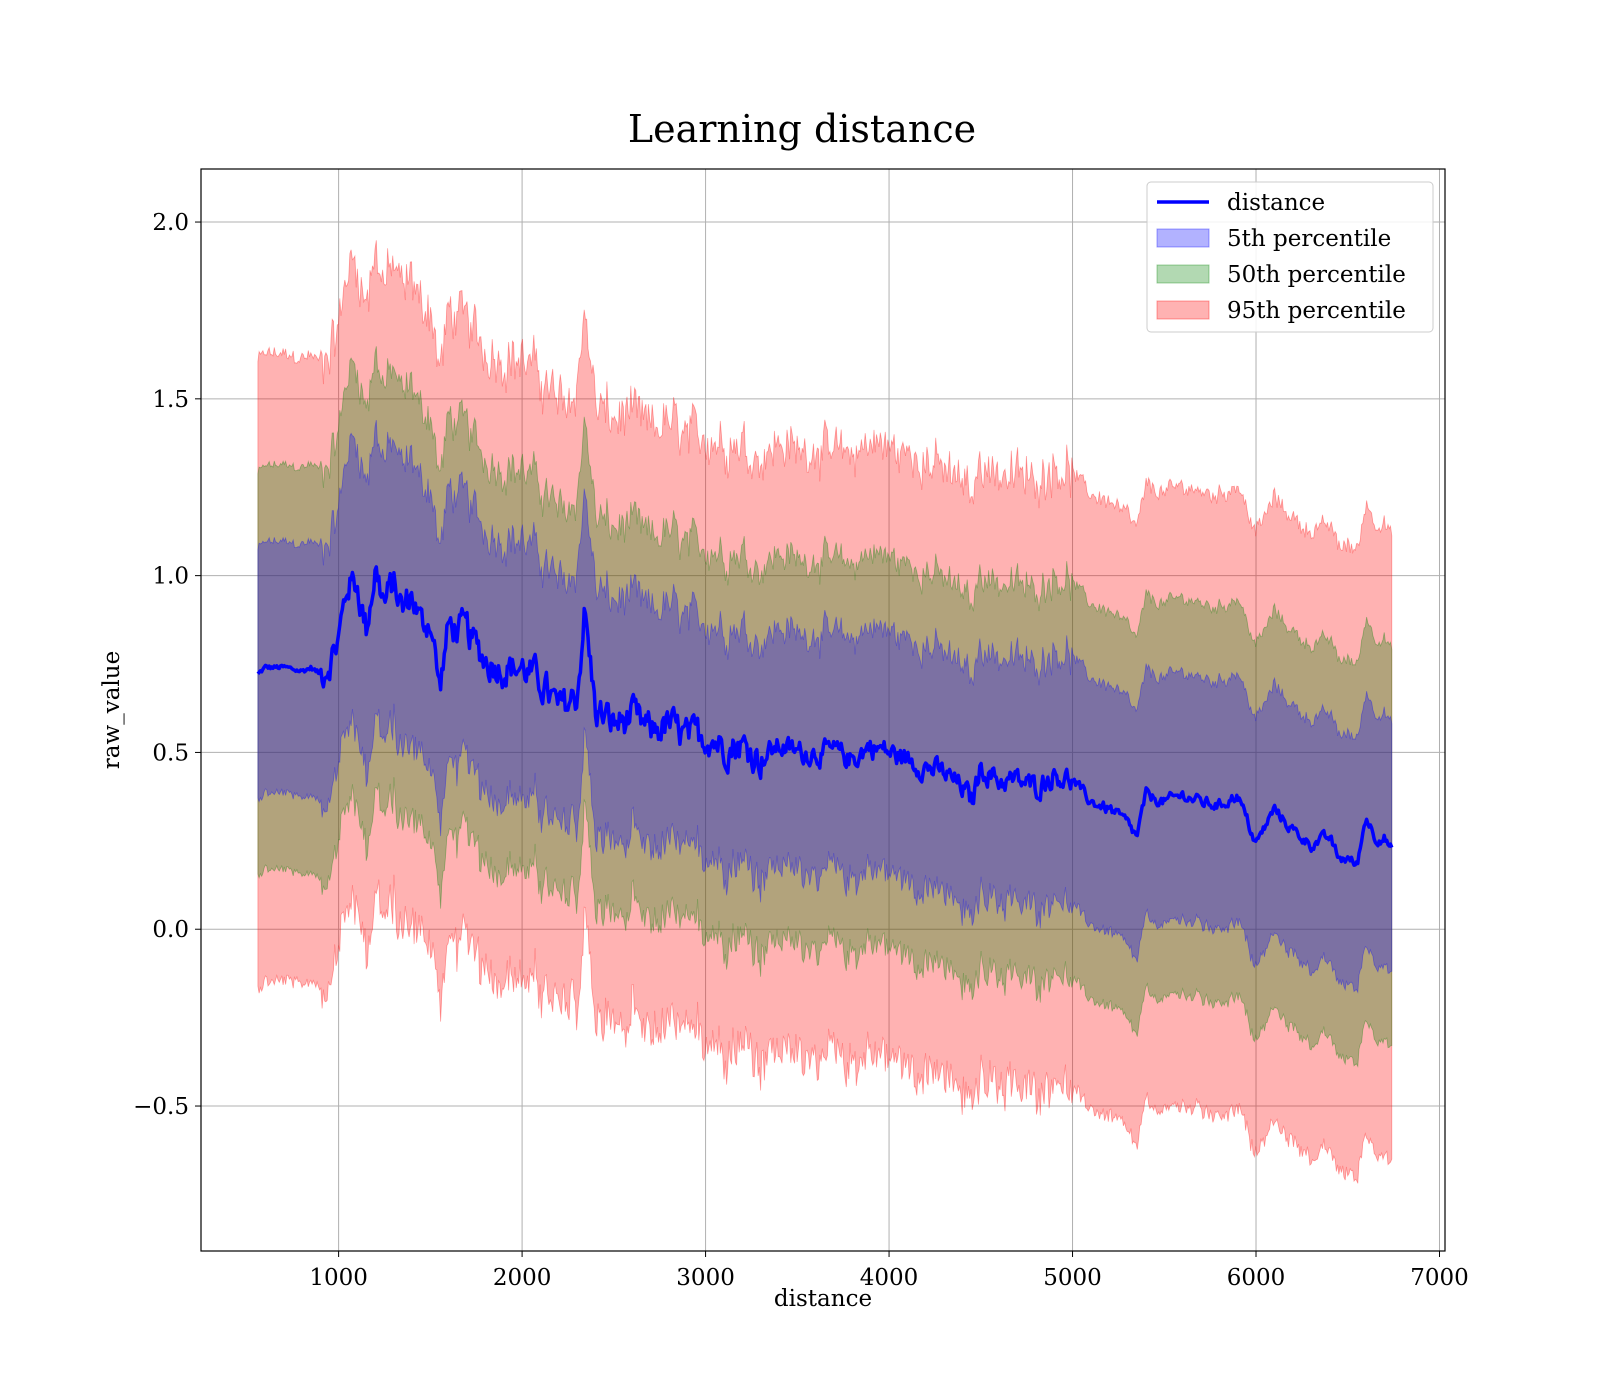 This screenshot has height=1400, width=1600. What do you see at coordinates (170, 400) in the screenshot?
I see `y-tick-label-4: 1.5` at bounding box center [170, 400].